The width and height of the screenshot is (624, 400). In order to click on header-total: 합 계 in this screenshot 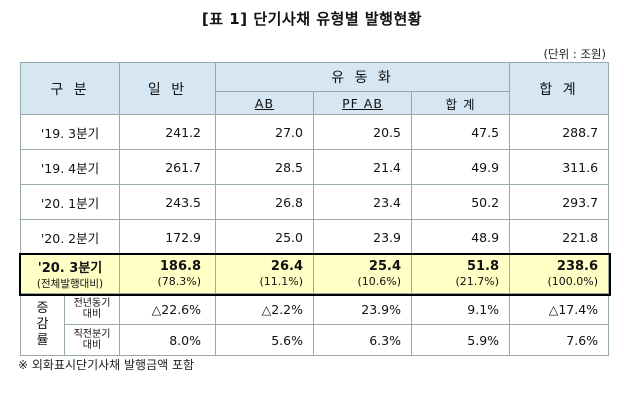, I will do `click(559, 88)`.